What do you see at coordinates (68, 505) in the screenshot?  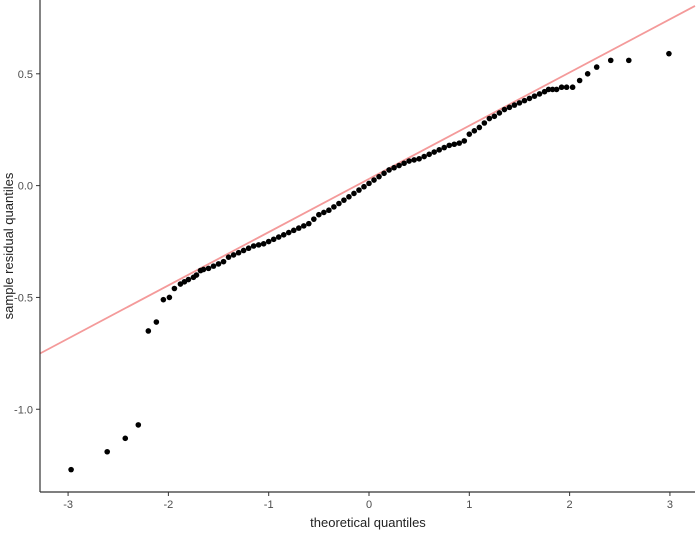 I see `x-tick-label: -3` at bounding box center [68, 505].